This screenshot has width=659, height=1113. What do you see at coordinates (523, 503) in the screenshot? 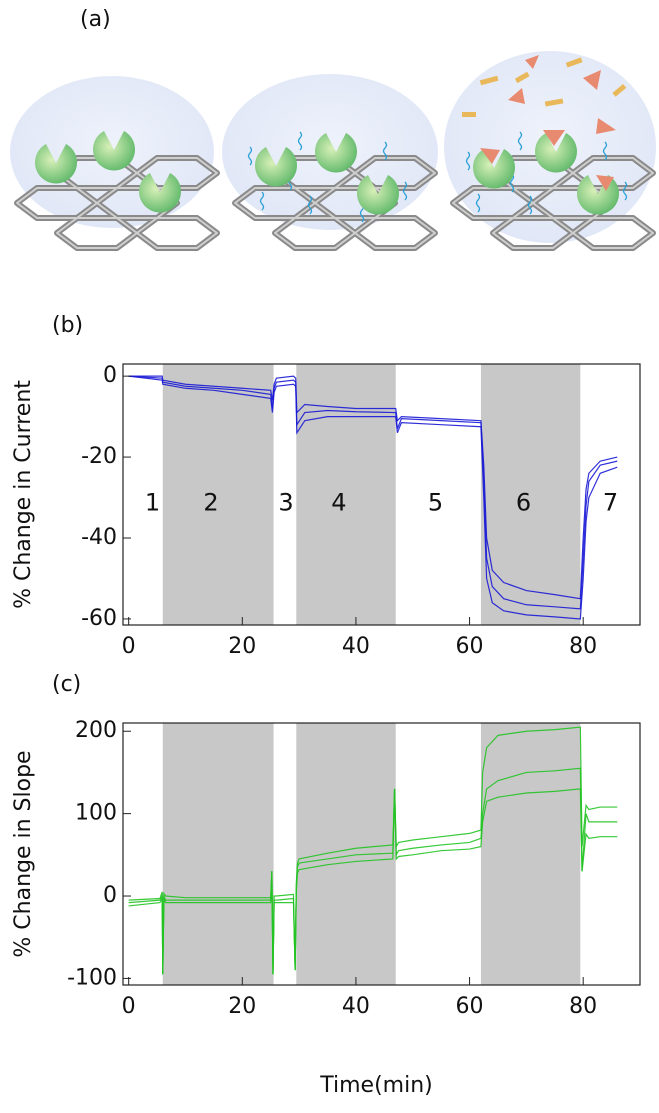
I see `phase-label: 6` at bounding box center [523, 503].